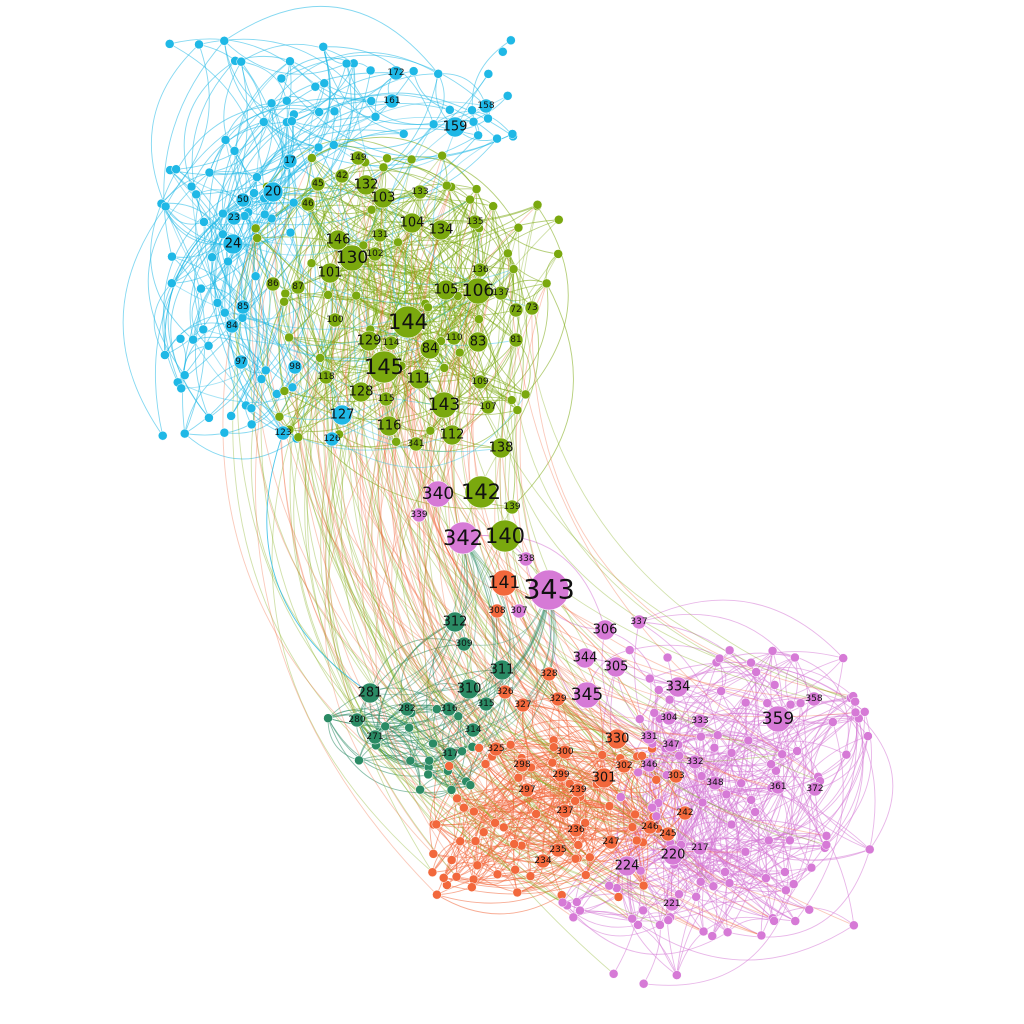 The width and height of the screenshot is (1024, 1024). Describe the element at coordinates (446, 290) in the screenshot. I see `node-label: 105` at that location.